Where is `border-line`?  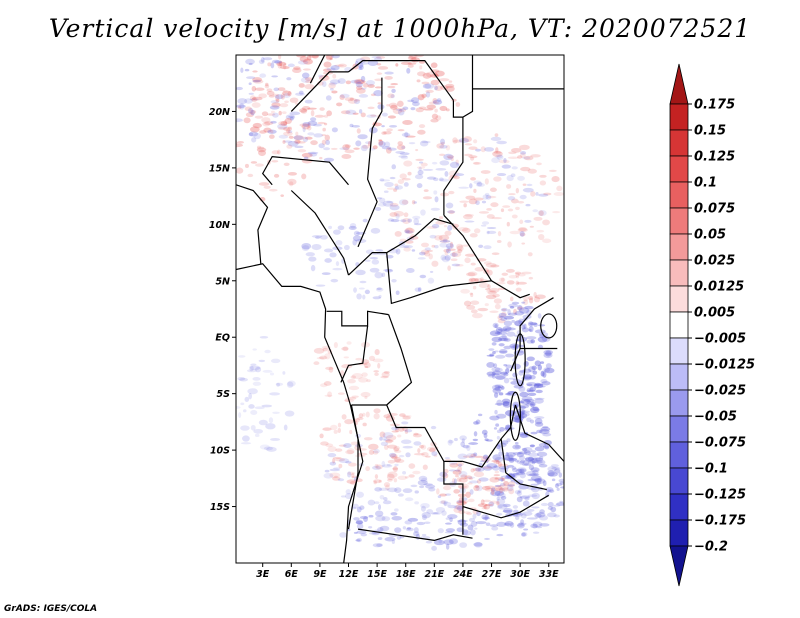 border-line is located at coordinates (556, 453).